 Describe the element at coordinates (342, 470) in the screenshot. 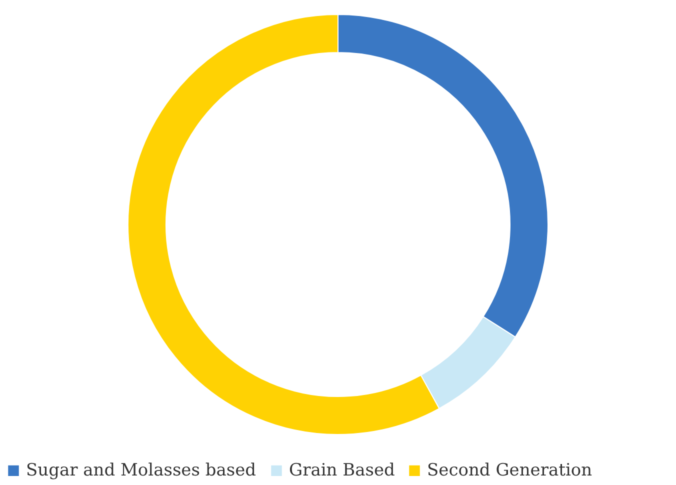

I see `legend-label: Grain Based` at that location.